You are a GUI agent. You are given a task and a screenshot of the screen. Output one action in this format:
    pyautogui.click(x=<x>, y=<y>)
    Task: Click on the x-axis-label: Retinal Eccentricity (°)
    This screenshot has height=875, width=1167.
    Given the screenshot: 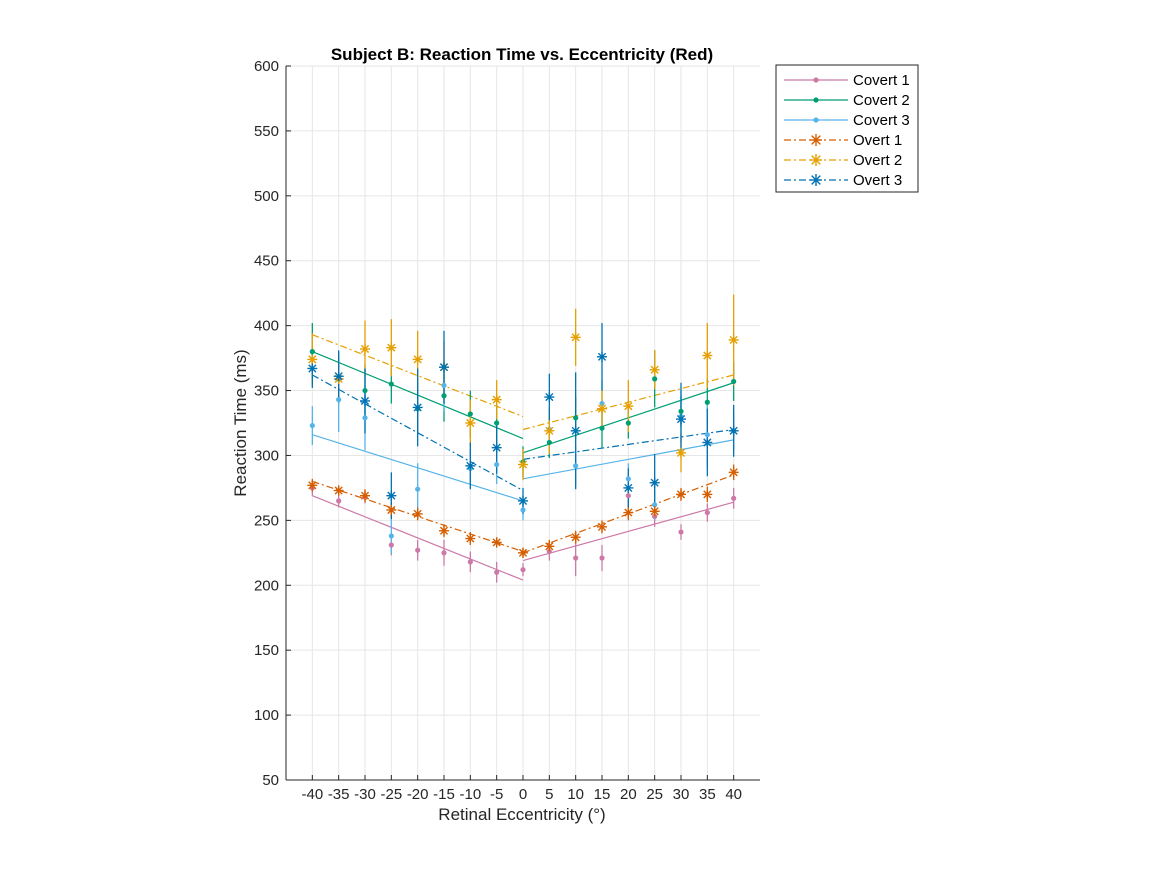 What is the action you would take?
    pyautogui.click(x=521, y=814)
    